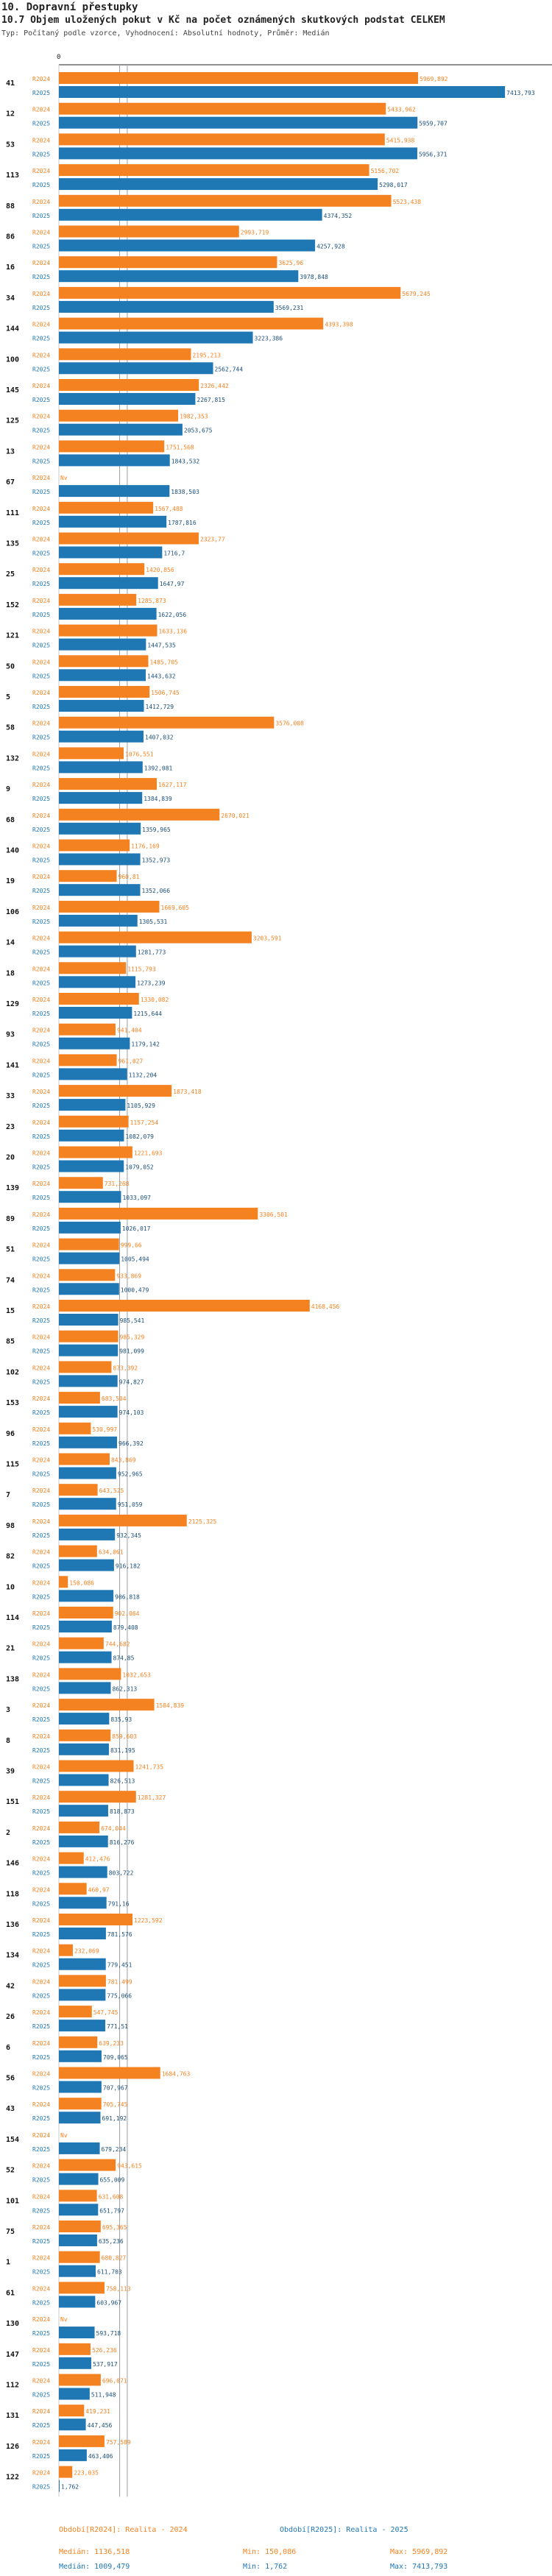 This screenshot has width=552, height=2576. Describe the element at coordinates (12, 1956) in the screenshot. I see `group-label: 134` at that location.